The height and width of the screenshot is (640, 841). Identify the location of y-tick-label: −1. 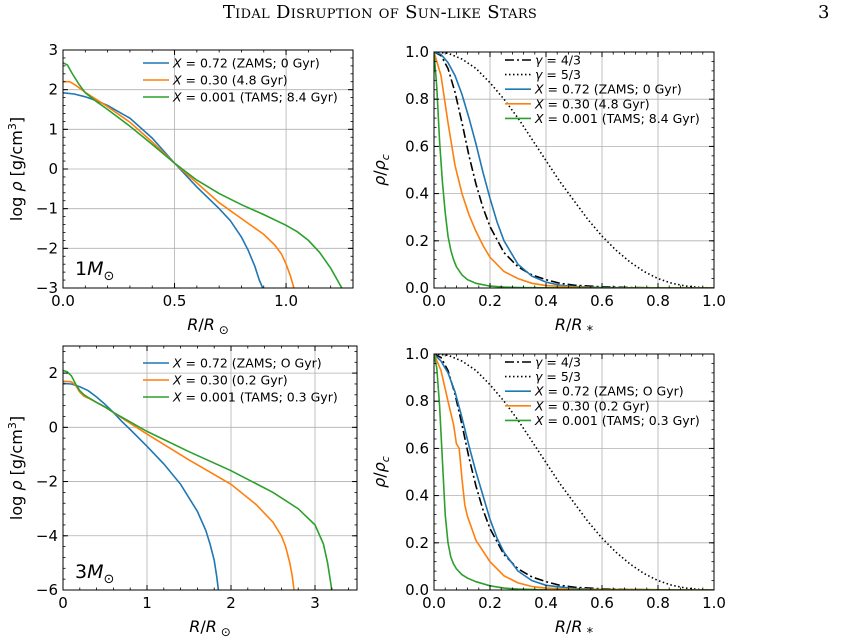
(47, 209).